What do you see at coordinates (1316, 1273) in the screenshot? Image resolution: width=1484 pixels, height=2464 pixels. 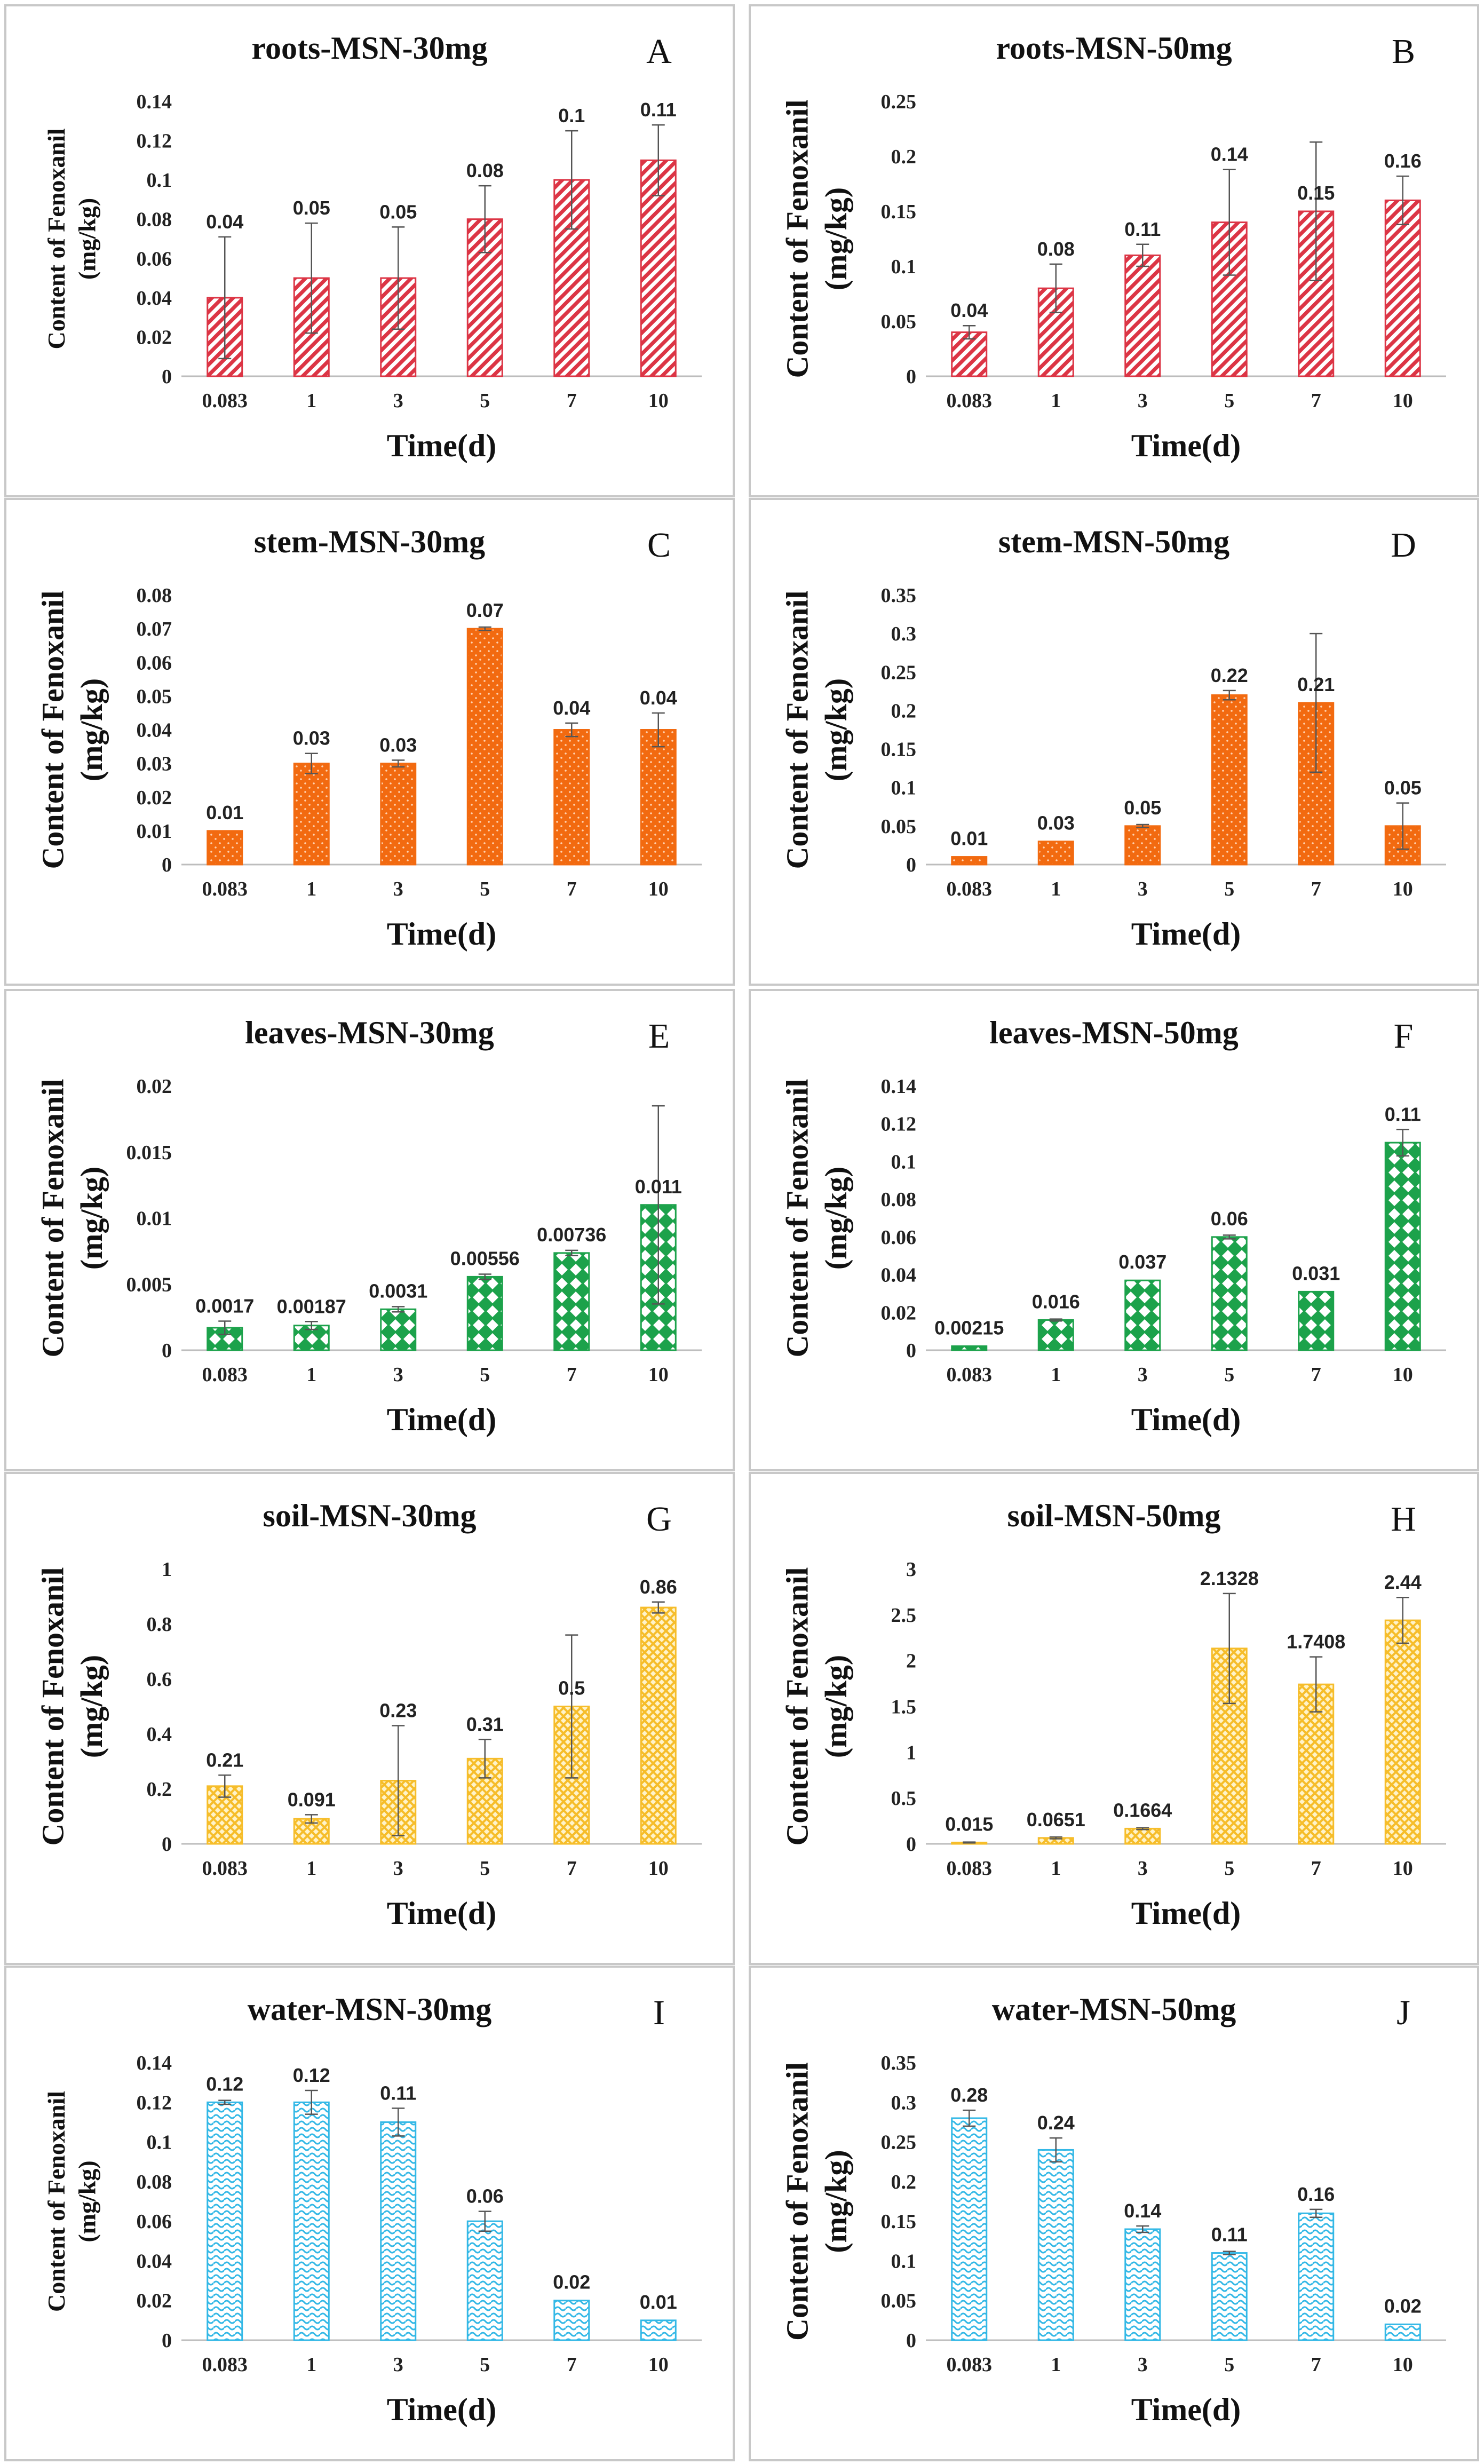 I see `data-label: 0.031` at bounding box center [1316, 1273].